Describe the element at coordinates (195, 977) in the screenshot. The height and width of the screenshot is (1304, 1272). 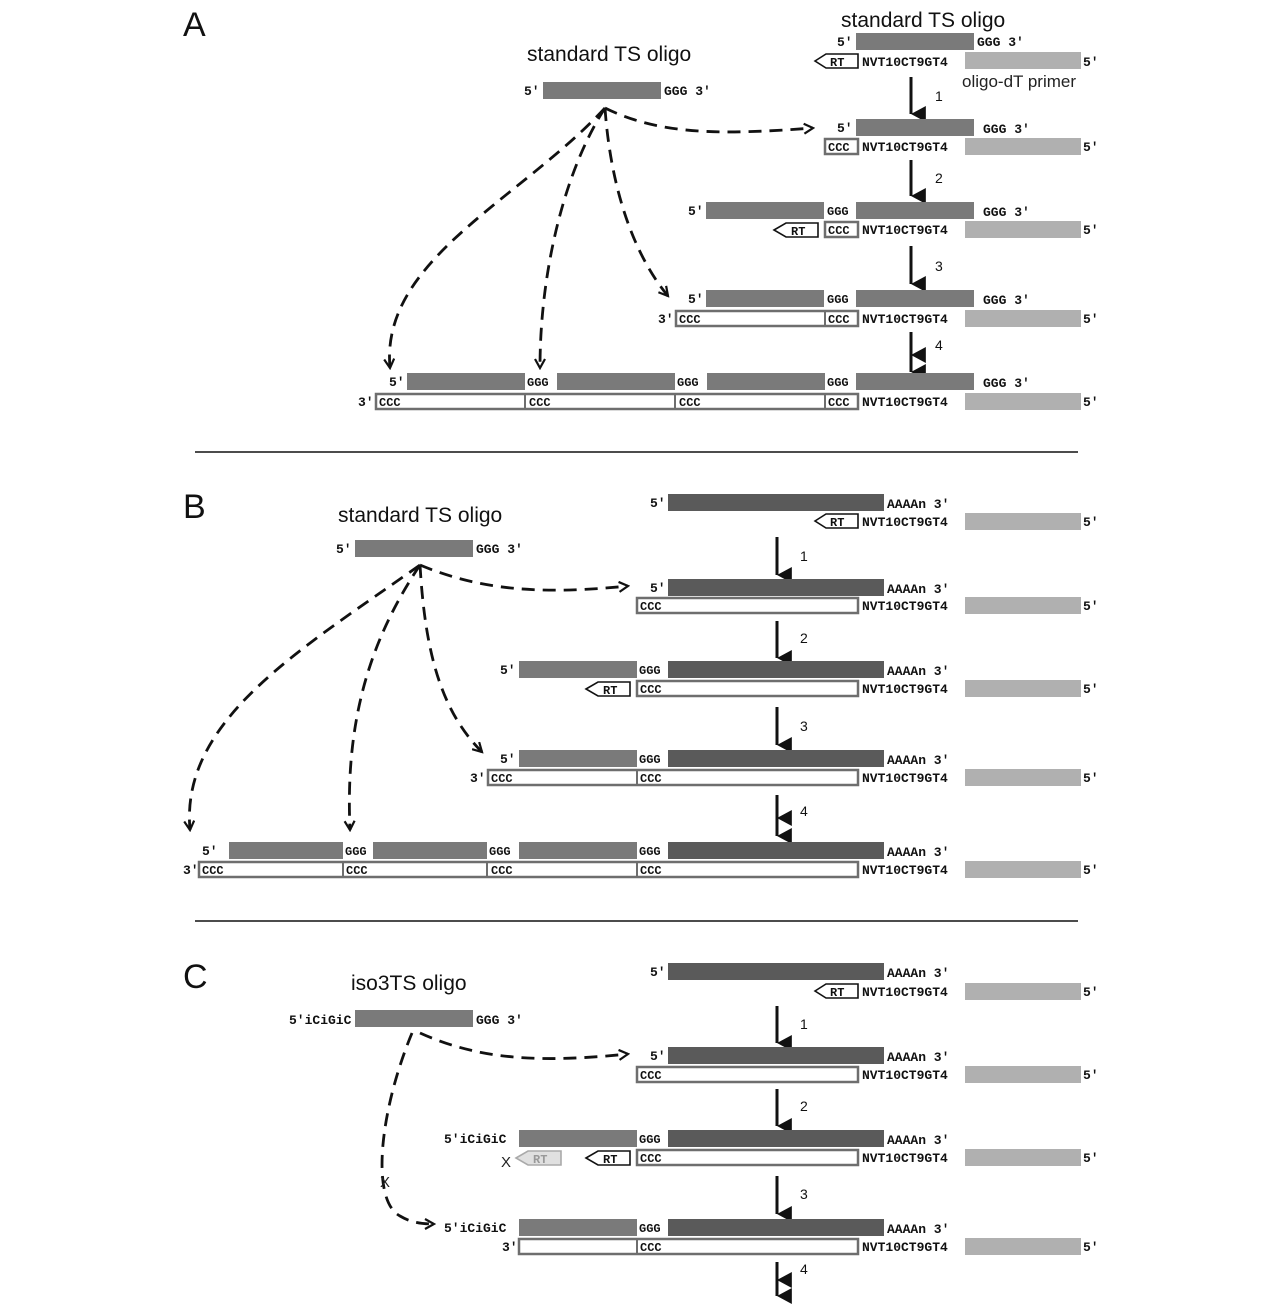
I see `panel-c-label: C` at that location.